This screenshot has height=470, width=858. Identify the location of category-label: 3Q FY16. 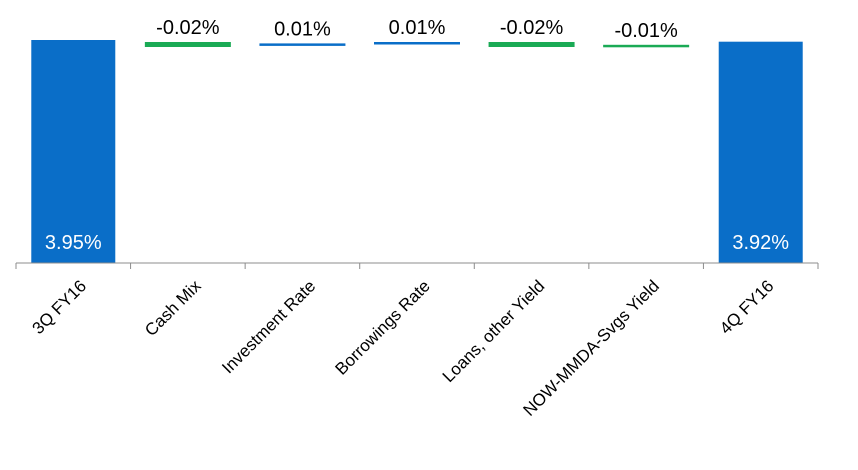
(60, 307).